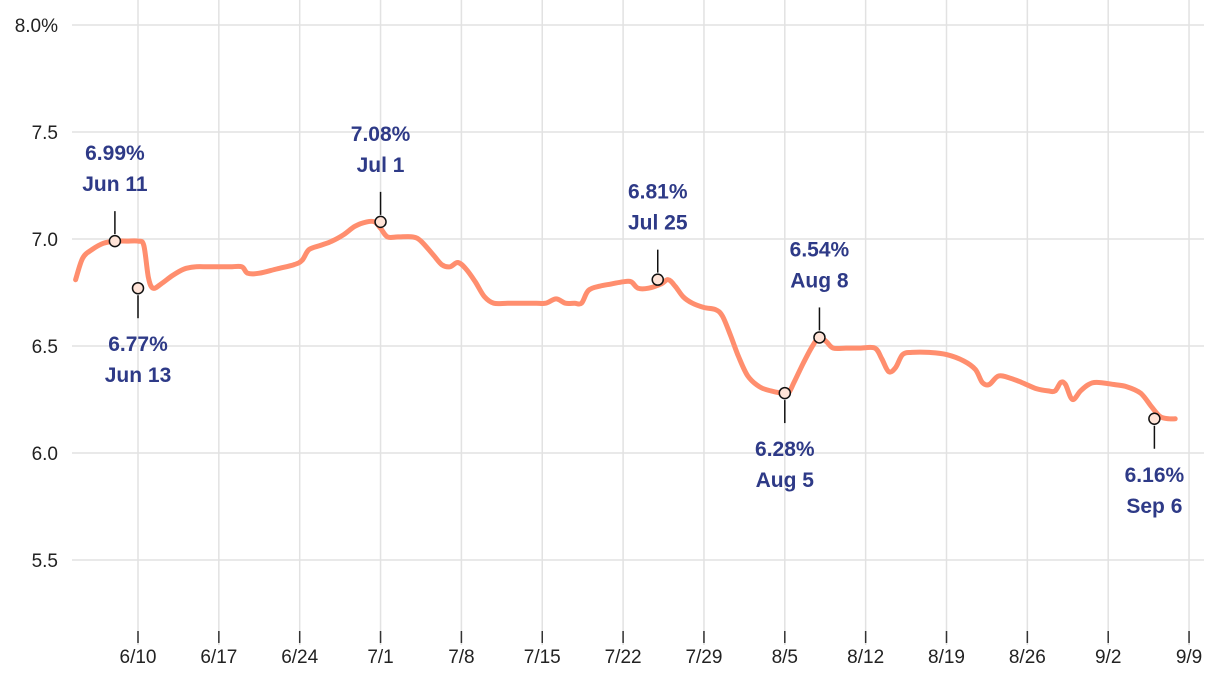  What do you see at coordinates (381, 134) in the screenshot?
I see `annotation-value-label: 7.08%` at bounding box center [381, 134].